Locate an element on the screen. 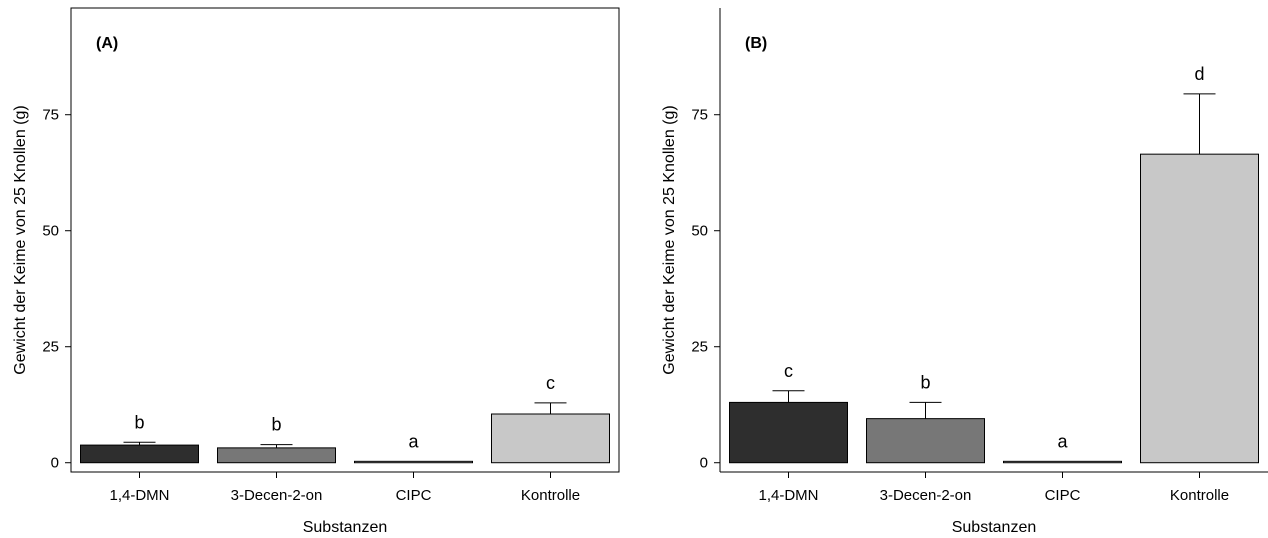  significance-label: d is located at coordinates (1199, 74).